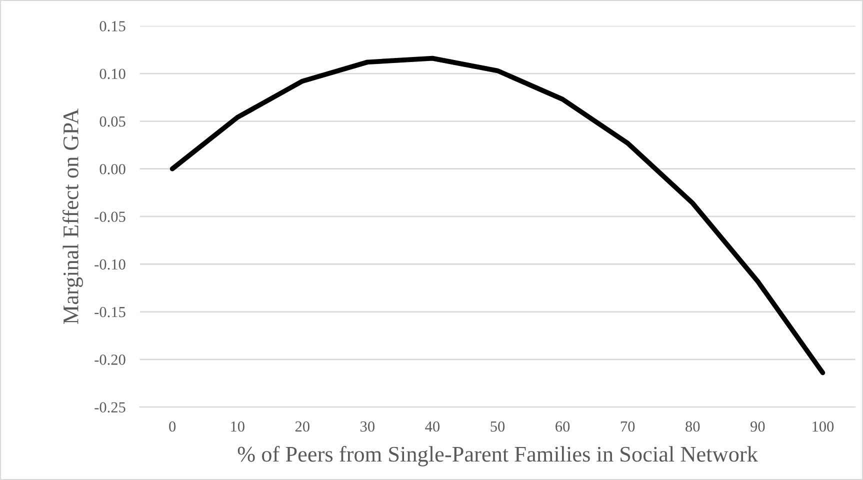 The width and height of the screenshot is (863, 480). I want to click on y-tick-label: -0.25, so click(110, 407).